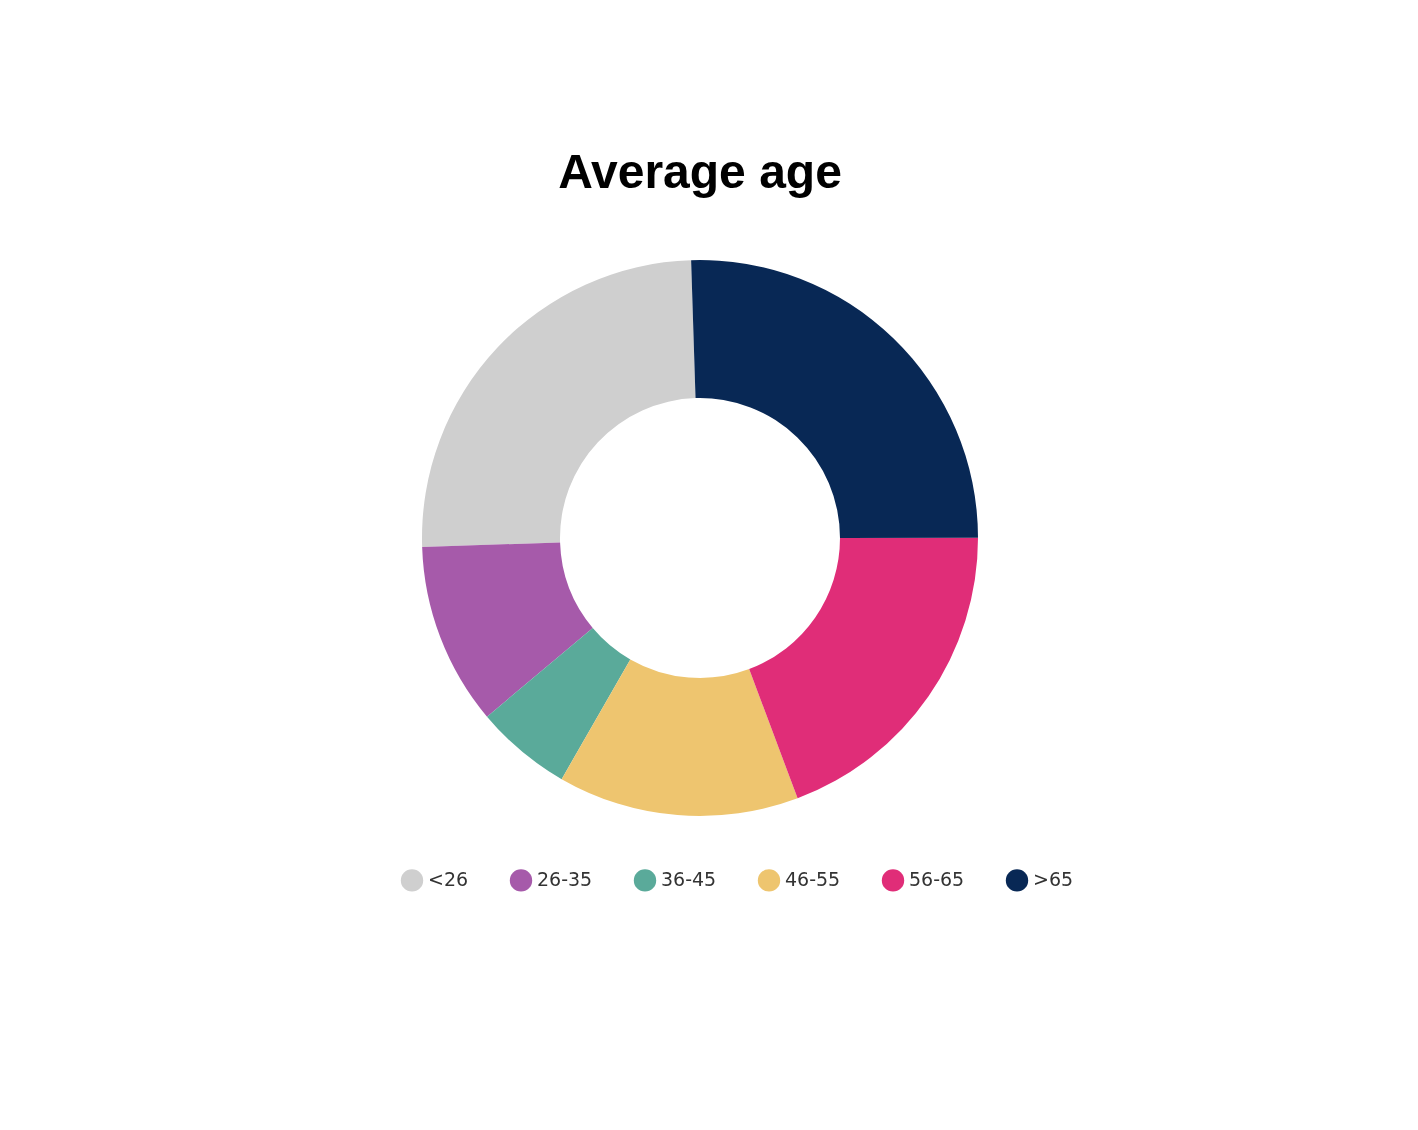 This screenshot has height=1130, width=1418. I want to click on legend-label: >65, so click(1053, 879).